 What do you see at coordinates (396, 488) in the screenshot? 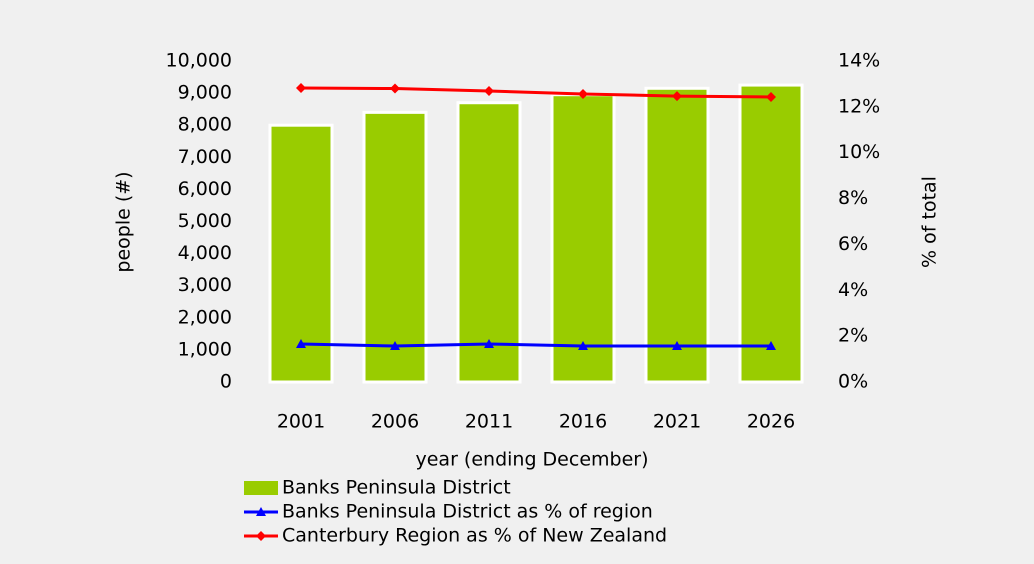
I see `legend-label: Banks Peninsula District` at bounding box center [396, 488].